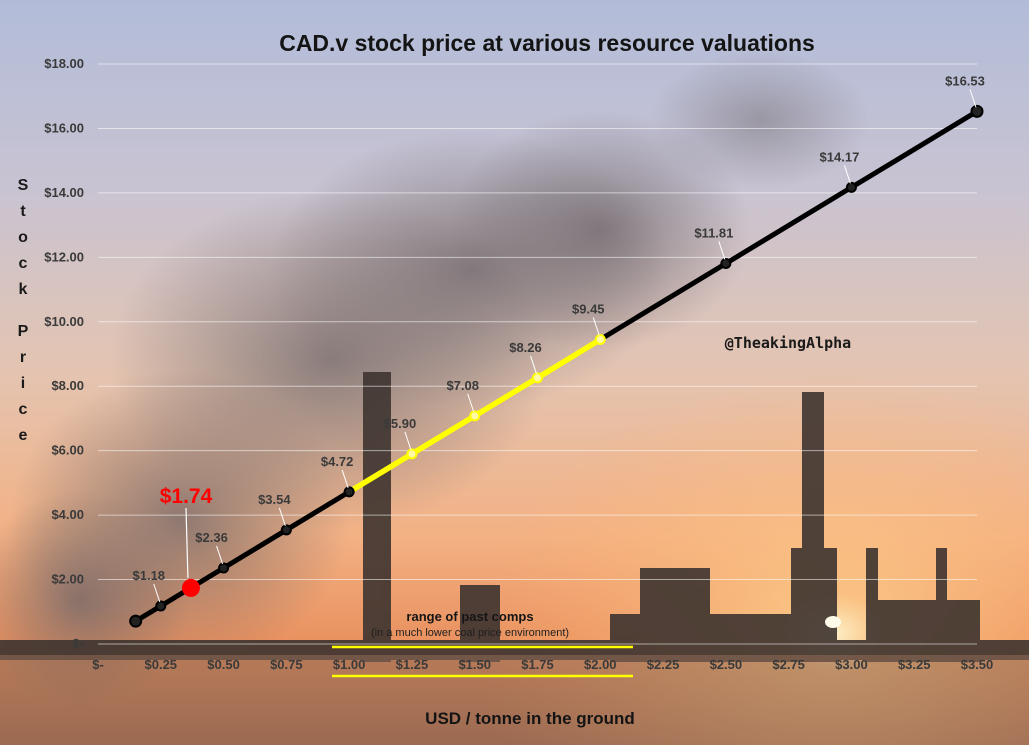 The height and width of the screenshot is (745, 1029). What do you see at coordinates (64, 127) in the screenshot?
I see `y-tick-label: $16.00` at bounding box center [64, 127].